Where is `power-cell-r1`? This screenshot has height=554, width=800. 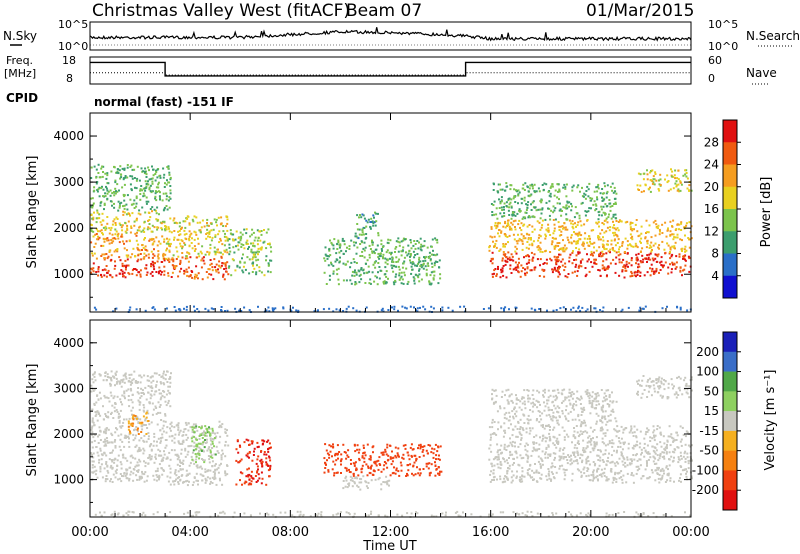 power-cell-r1 is located at coordinates (111, 255).